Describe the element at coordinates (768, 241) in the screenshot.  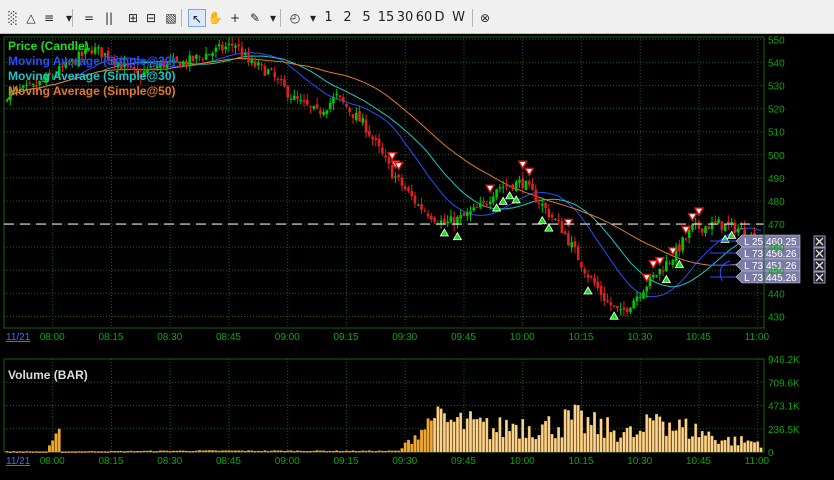
I see `order-tag: L 25 460.25` at that location.